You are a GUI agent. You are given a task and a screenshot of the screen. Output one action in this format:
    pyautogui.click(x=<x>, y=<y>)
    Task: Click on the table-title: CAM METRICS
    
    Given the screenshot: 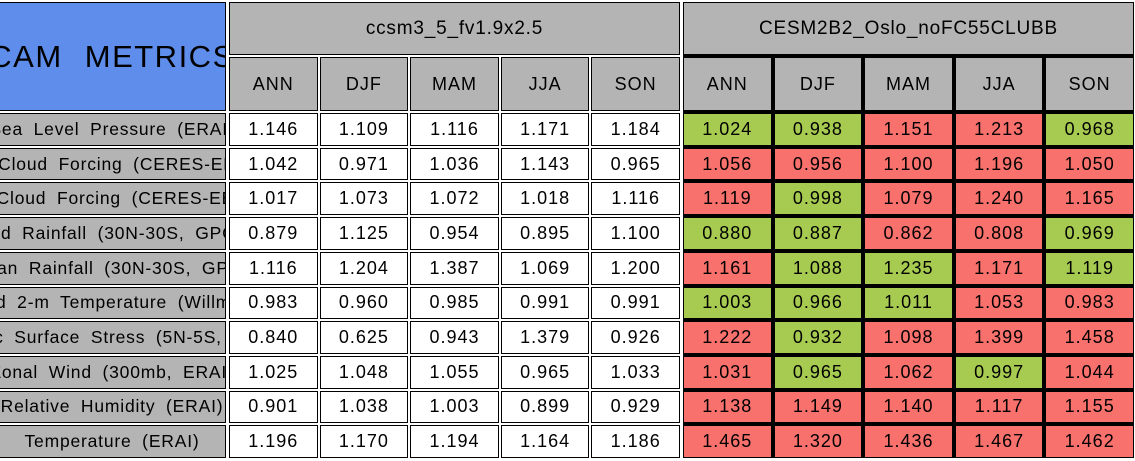 What is the action you would take?
    pyautogui.click(x=113, y=56)
    